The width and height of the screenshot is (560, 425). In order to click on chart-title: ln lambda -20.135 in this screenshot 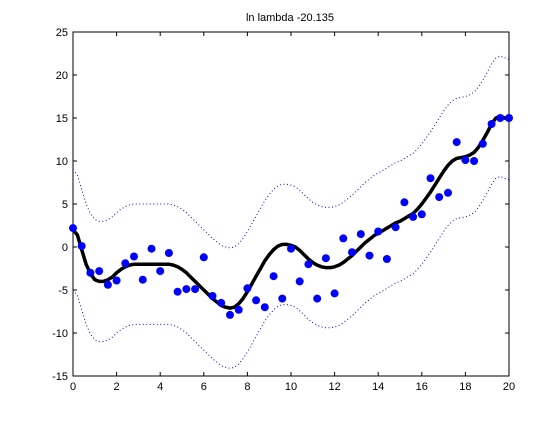, I will do `click(290, 18)`.